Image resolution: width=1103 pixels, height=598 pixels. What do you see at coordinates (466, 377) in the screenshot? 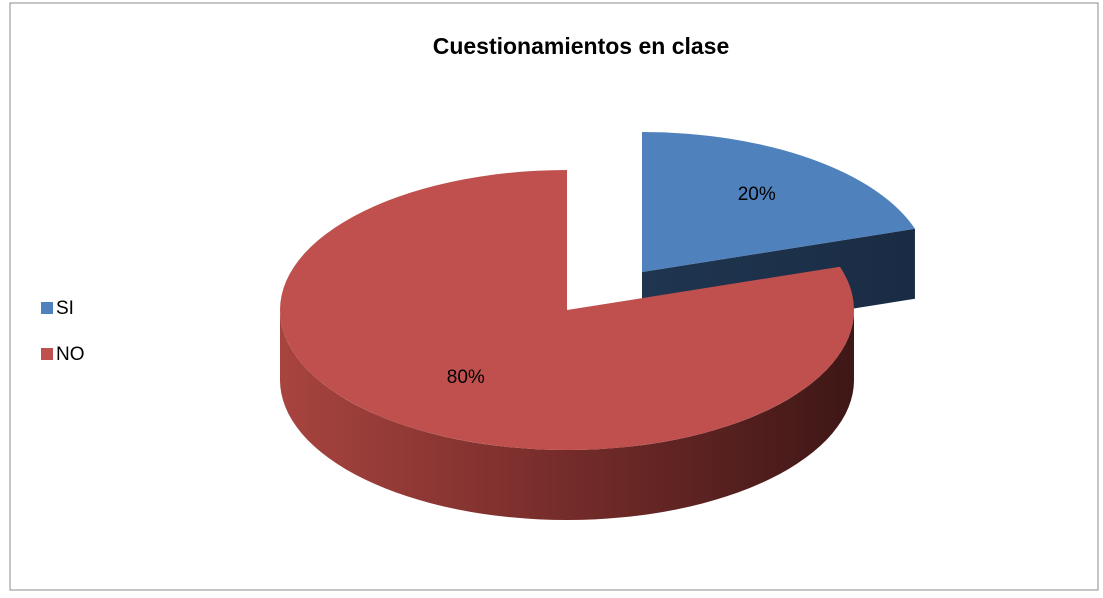
I see `data-label: 80%` at bounding box center [466, 377].